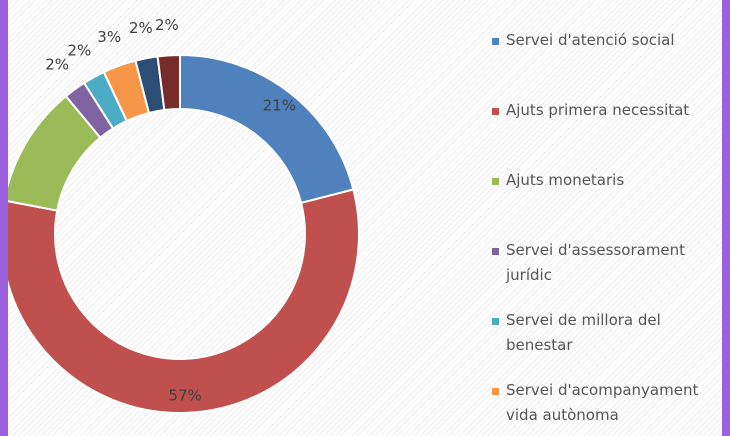 This screenshot has width=730, height=436. Describe the element at coordinates (279, 105) in the screenshot. I see `data-label: 21%` at that location.